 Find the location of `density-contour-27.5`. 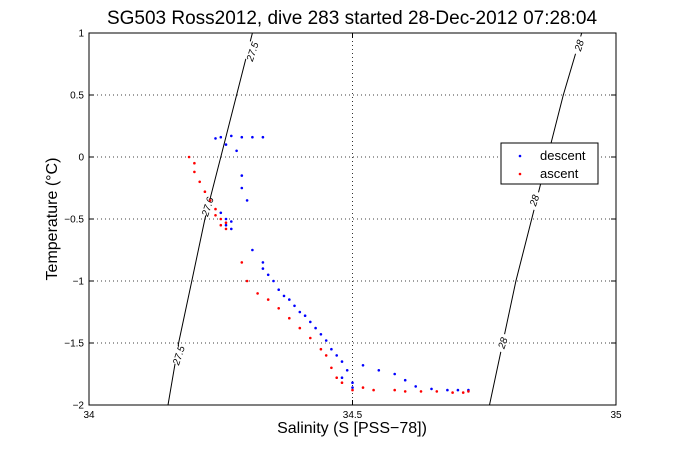

density-contour-27.5 is located at coordinates (210, 219).